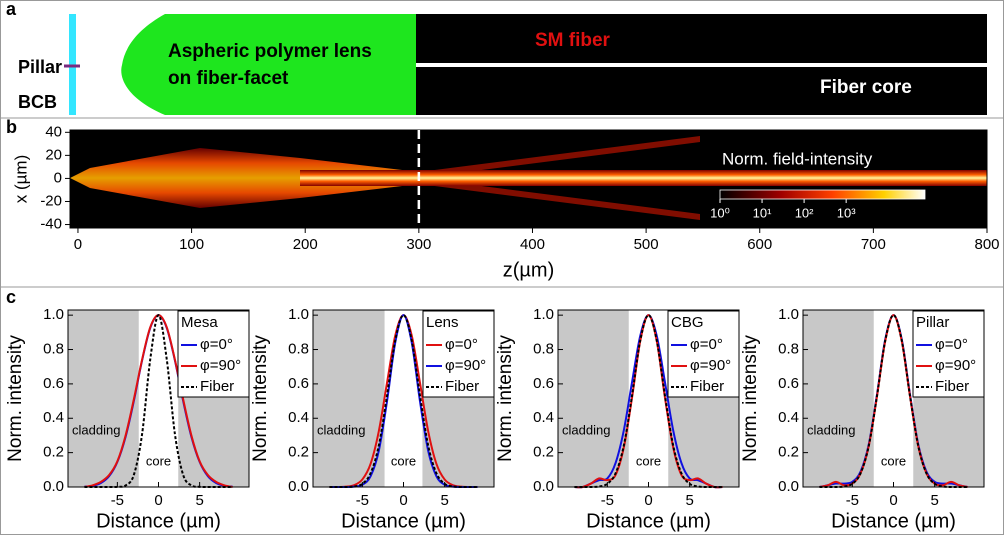 The width and height of the screenshot is (1004, 535). I want to click on panel-label: c, so click(11, 297).